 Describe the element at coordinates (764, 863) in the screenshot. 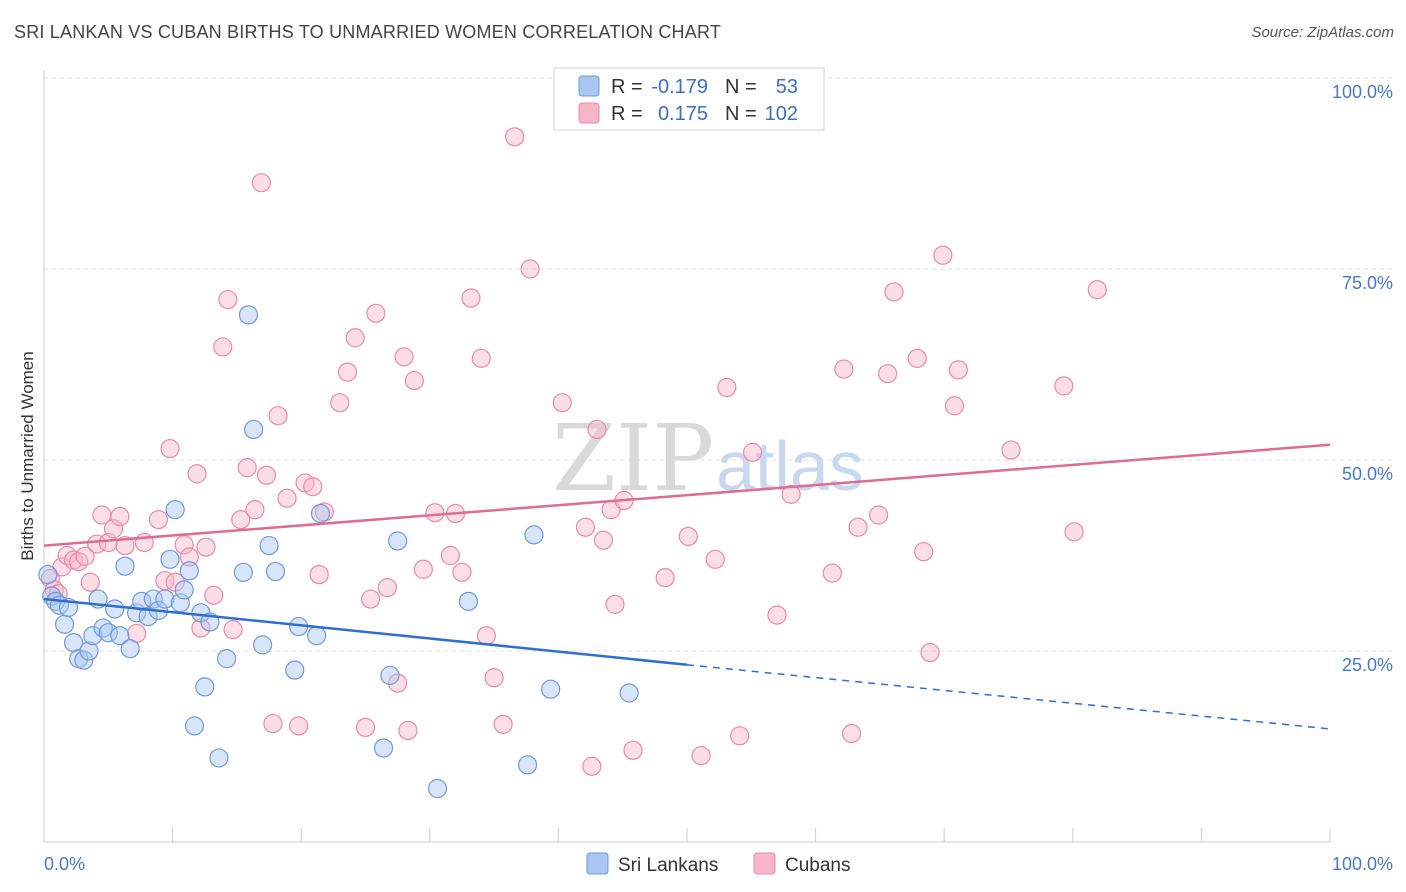

I see `bottom-legend-swatch-cubans` at that location.